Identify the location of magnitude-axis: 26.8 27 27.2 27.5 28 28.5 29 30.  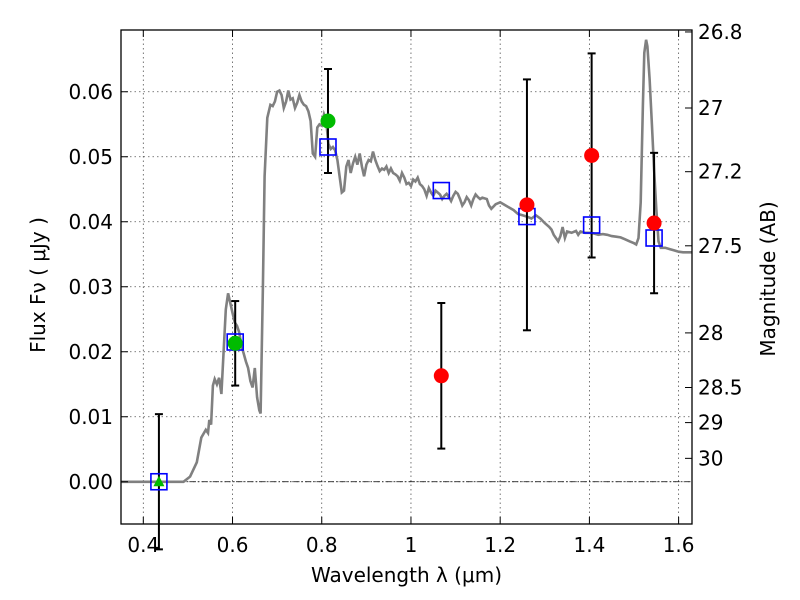
(714, 245).